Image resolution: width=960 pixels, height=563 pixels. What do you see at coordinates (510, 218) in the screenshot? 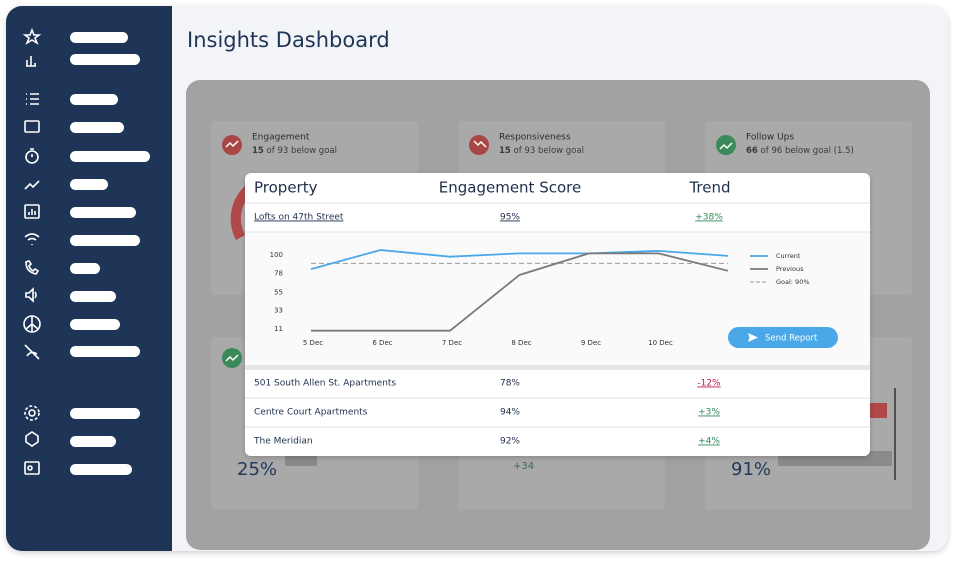
I see `engagement-score: 95%` at bounding box center [510, 218].